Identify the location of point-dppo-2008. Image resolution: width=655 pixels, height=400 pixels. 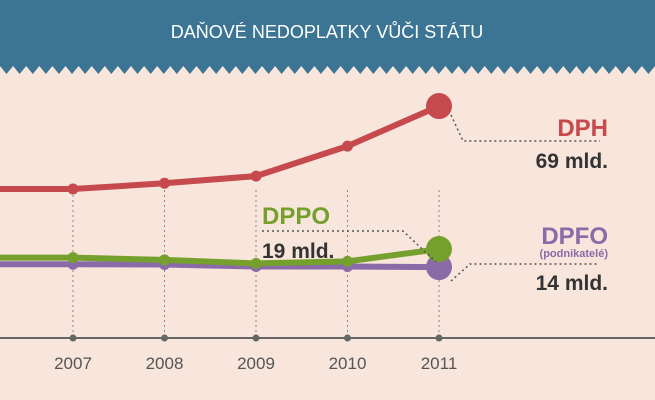
(164, 260).